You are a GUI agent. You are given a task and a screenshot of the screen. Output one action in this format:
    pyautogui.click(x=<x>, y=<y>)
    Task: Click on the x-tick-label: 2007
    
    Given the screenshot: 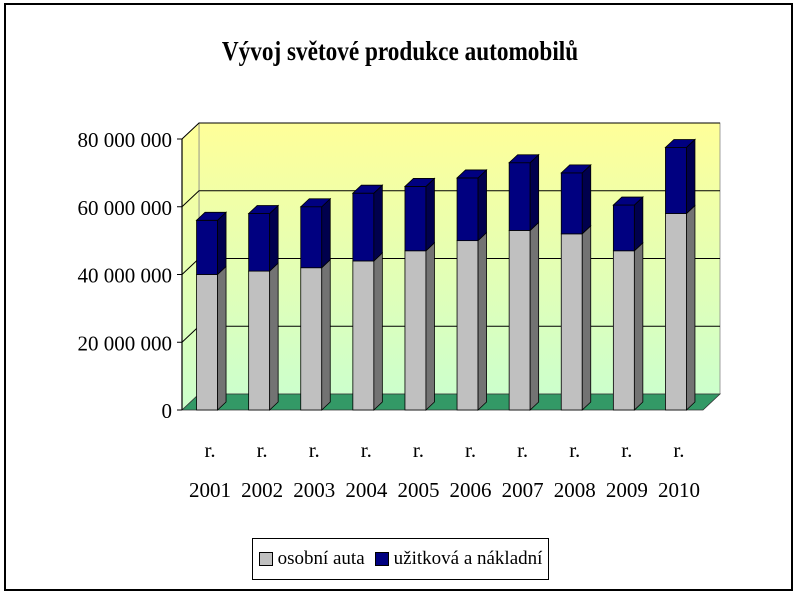 What is the action you would take?
    pyautogui.click(x=523, y=490)
    